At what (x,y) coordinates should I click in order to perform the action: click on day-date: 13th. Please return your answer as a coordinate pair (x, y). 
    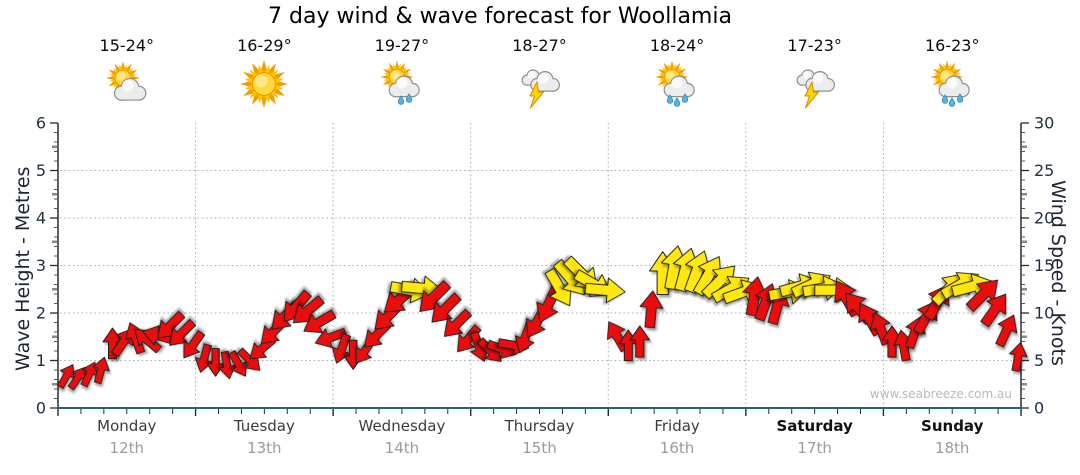
    Looking at the image, I should click on (264, 448).